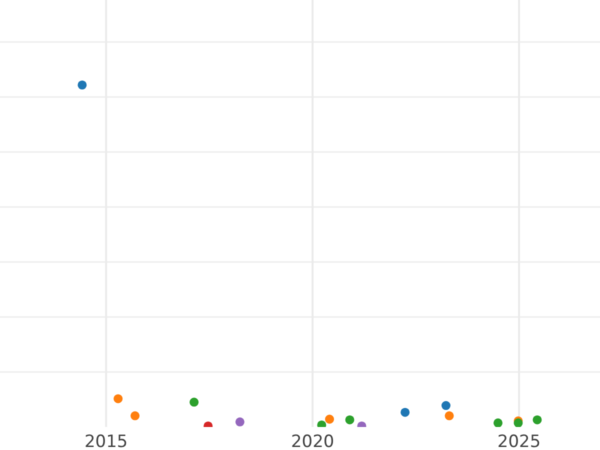  What do you see at coordinates (312, 441) in the screenshot?
I see `x-tick-label: 2020` at bounding box center [312, 441].